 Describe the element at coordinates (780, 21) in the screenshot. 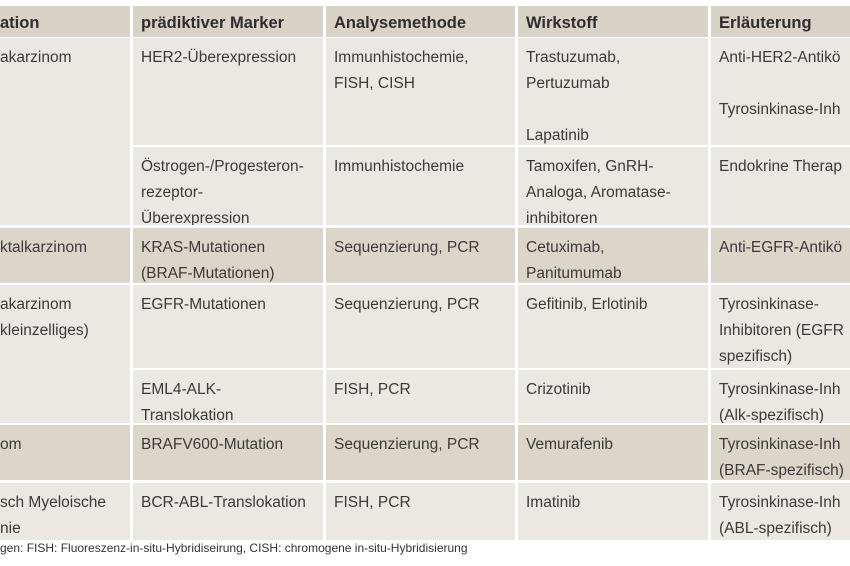

I see `header-note: Erläuterung` at that location.